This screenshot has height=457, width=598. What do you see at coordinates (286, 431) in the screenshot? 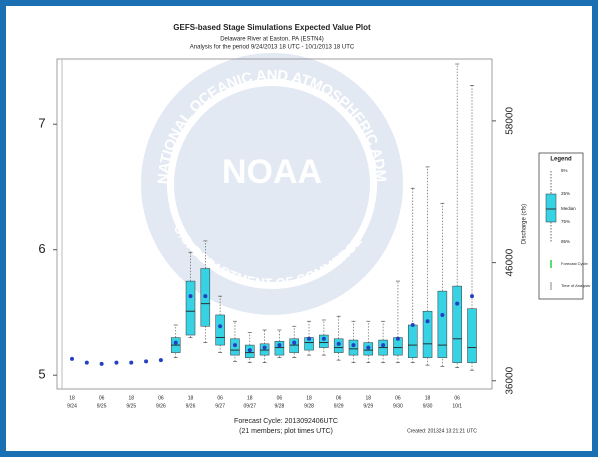
I see `footer-members: (21 members; plot times UTC)` at bounding box center [286, 431].